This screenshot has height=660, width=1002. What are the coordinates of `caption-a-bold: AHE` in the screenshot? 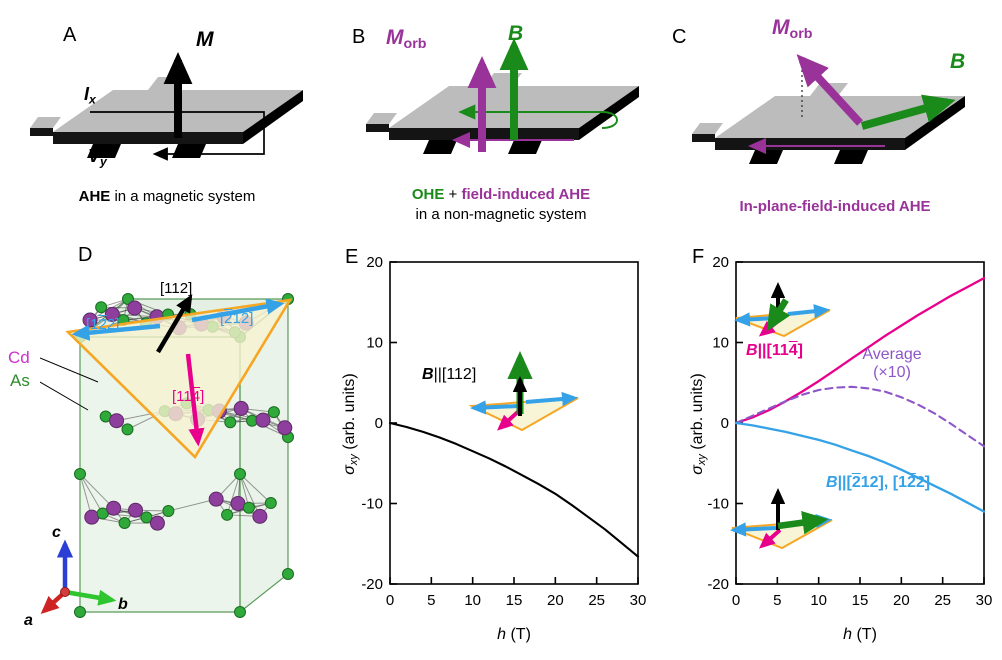 It's located at (94, 196).